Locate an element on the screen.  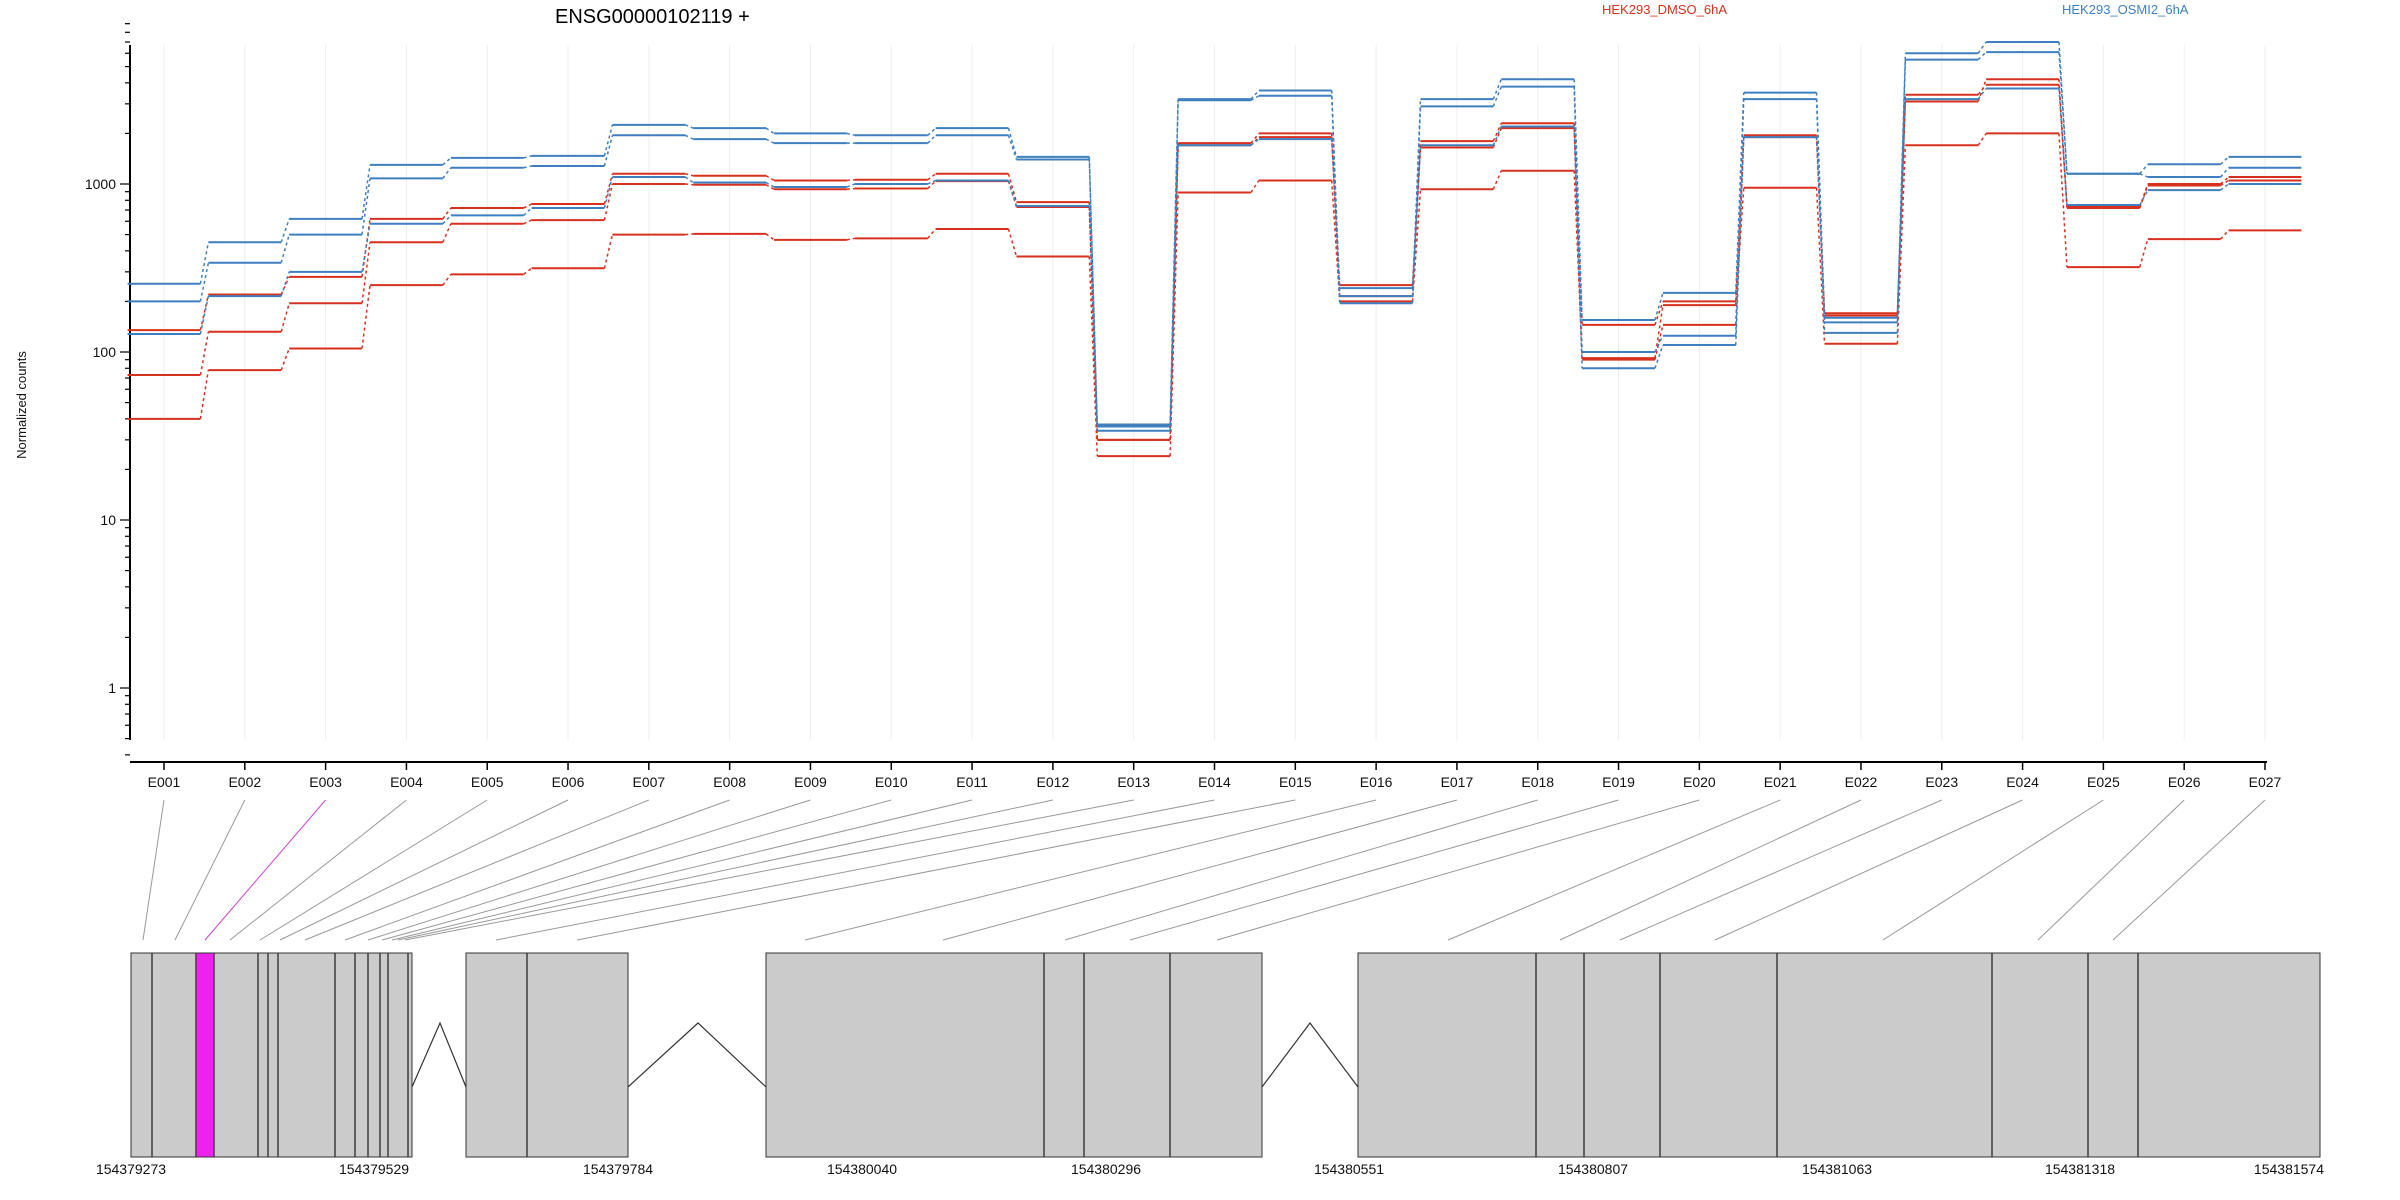
coordinate-label: 154379273 is located at coordinates (131, 1169).